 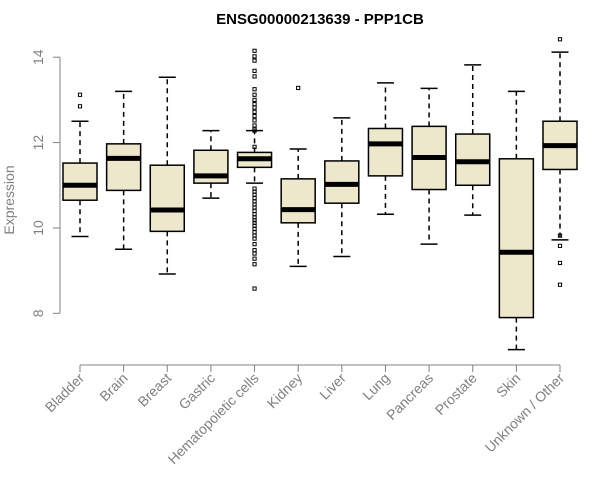 What do you see at coordinates (154, 390) in the screenshot?
I see `x-tick-label: Breast` at bounding box center [154, 390].